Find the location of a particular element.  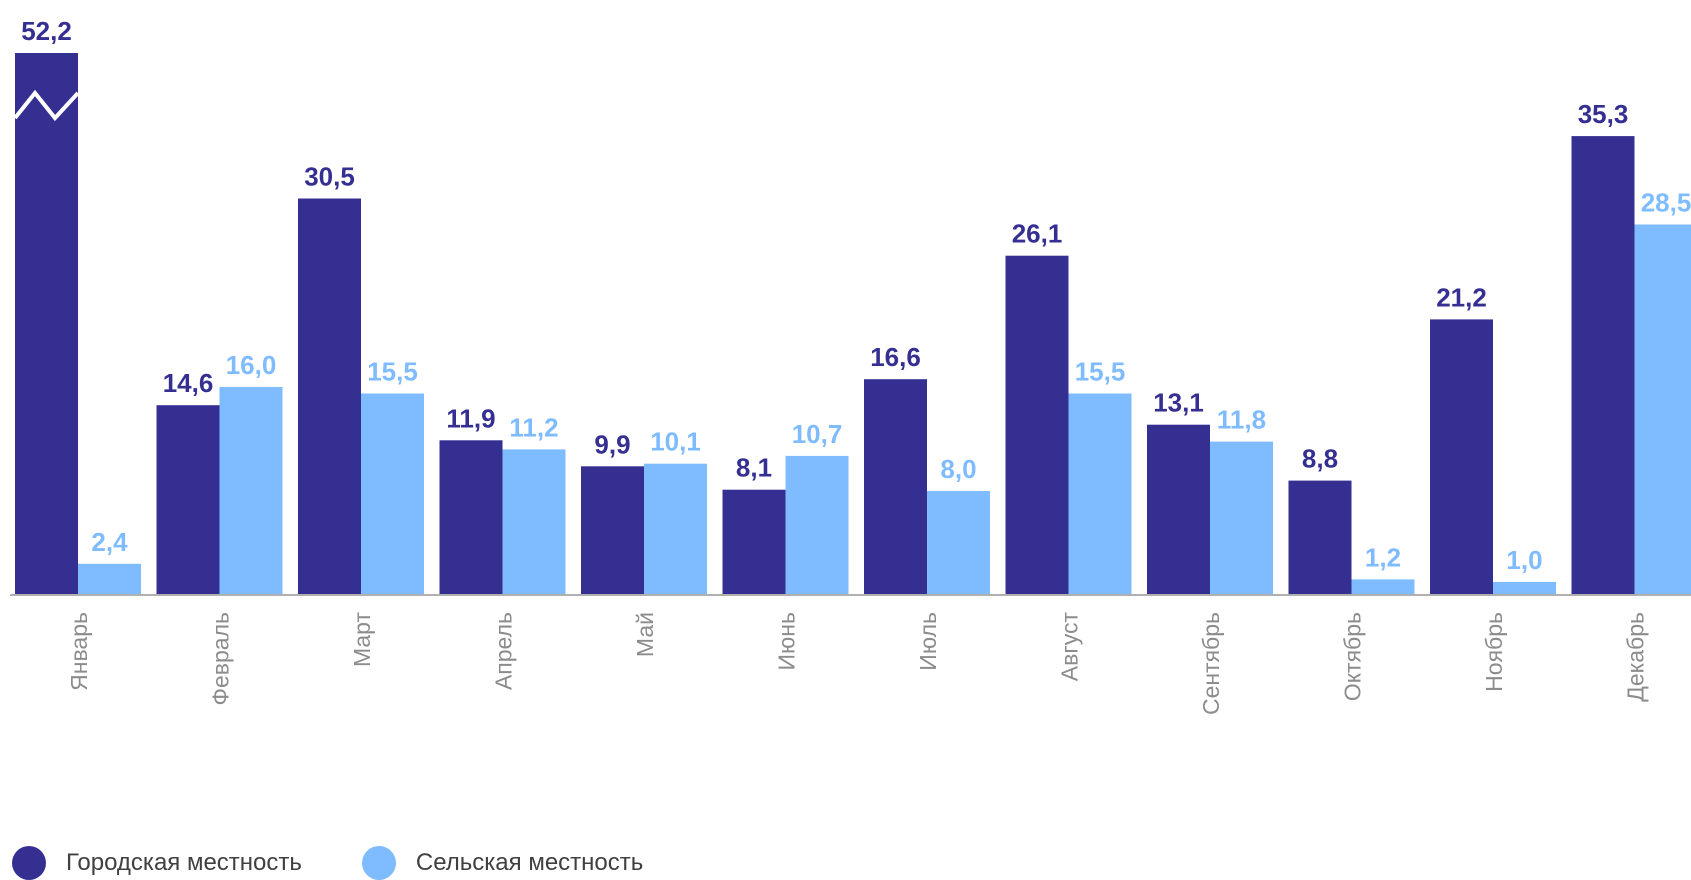

value-label-urban-1: 52,2 is located at coordinates (46, 31).